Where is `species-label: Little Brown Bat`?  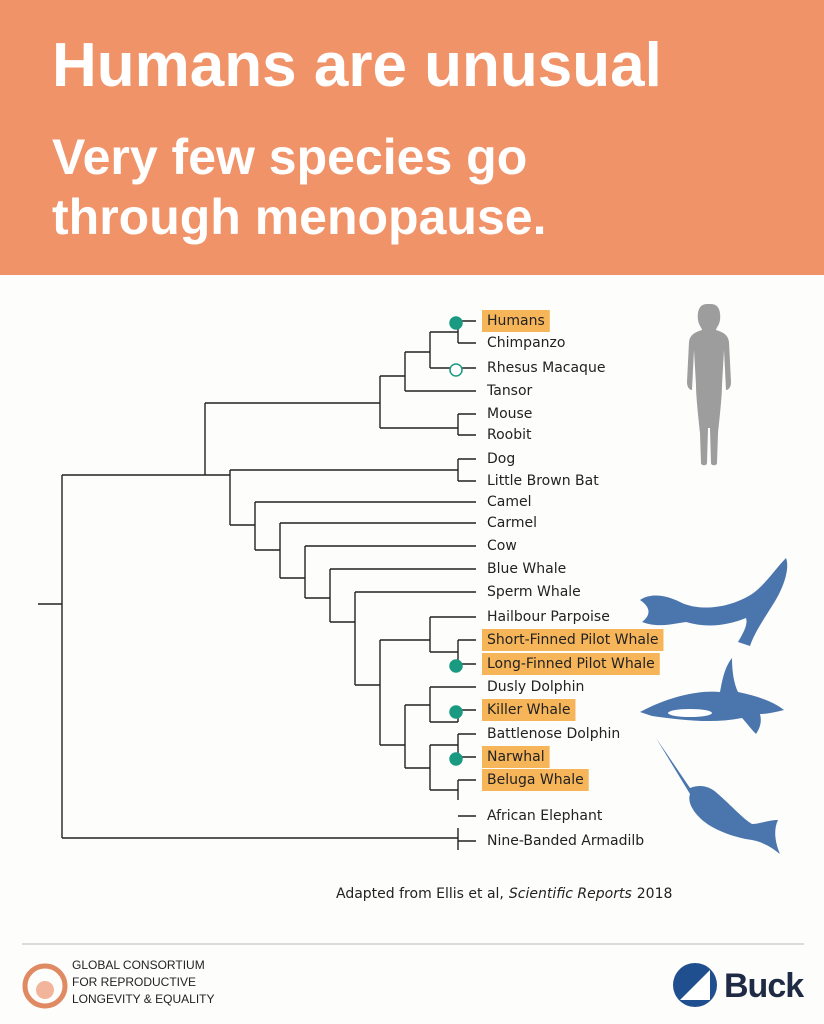 species-label: Little Brown Bat is located at coordinates (543, 481).